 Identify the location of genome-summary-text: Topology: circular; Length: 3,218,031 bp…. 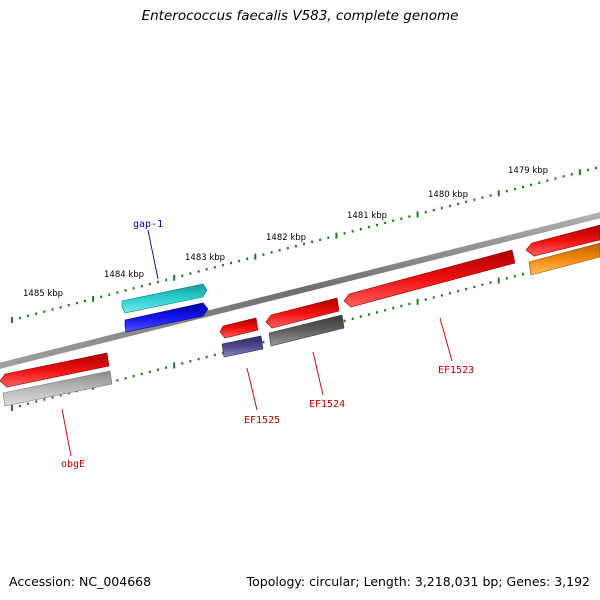
(418, 581).